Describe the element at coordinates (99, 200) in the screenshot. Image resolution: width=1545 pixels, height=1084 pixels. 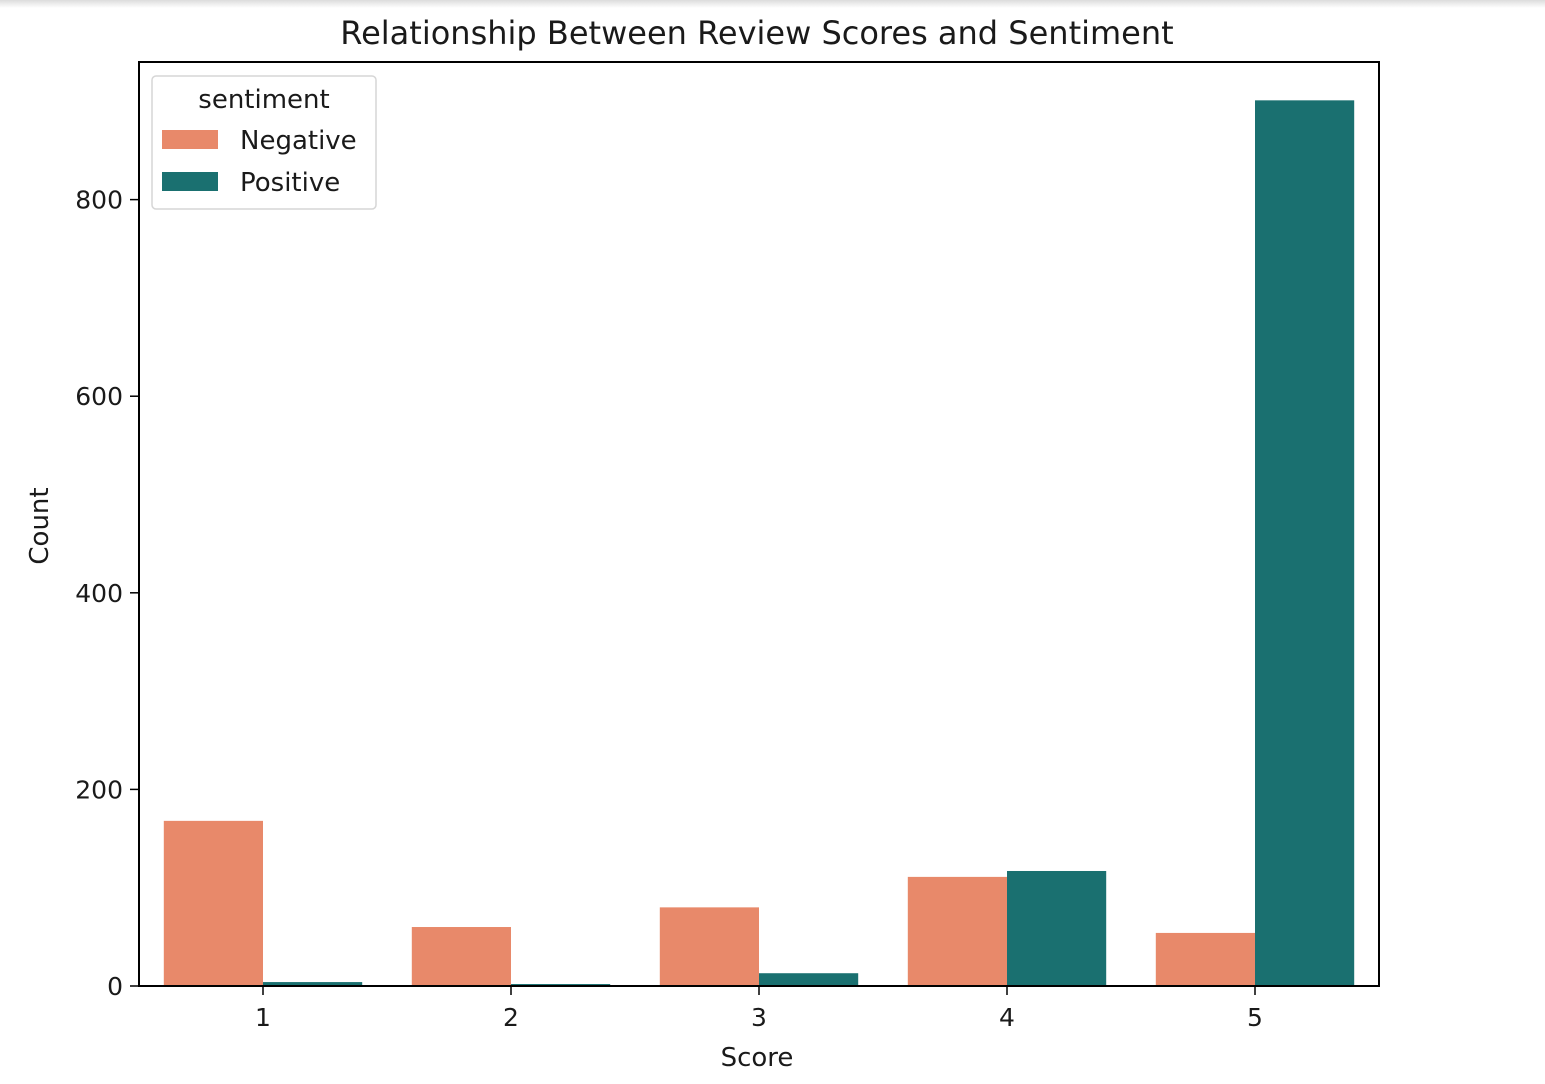
I see `y-tick-label: 800` at that location.